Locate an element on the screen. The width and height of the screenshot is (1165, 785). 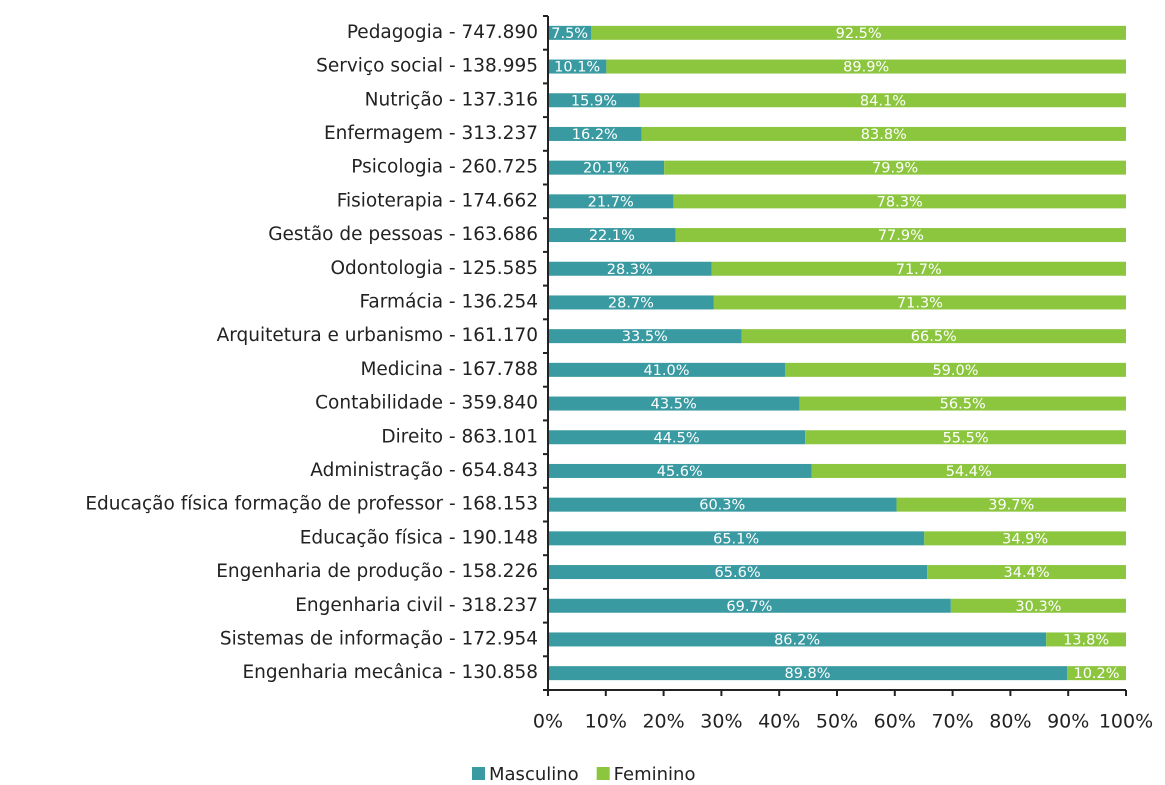
value-label: 55.5% is located at coordinates (966, 438).